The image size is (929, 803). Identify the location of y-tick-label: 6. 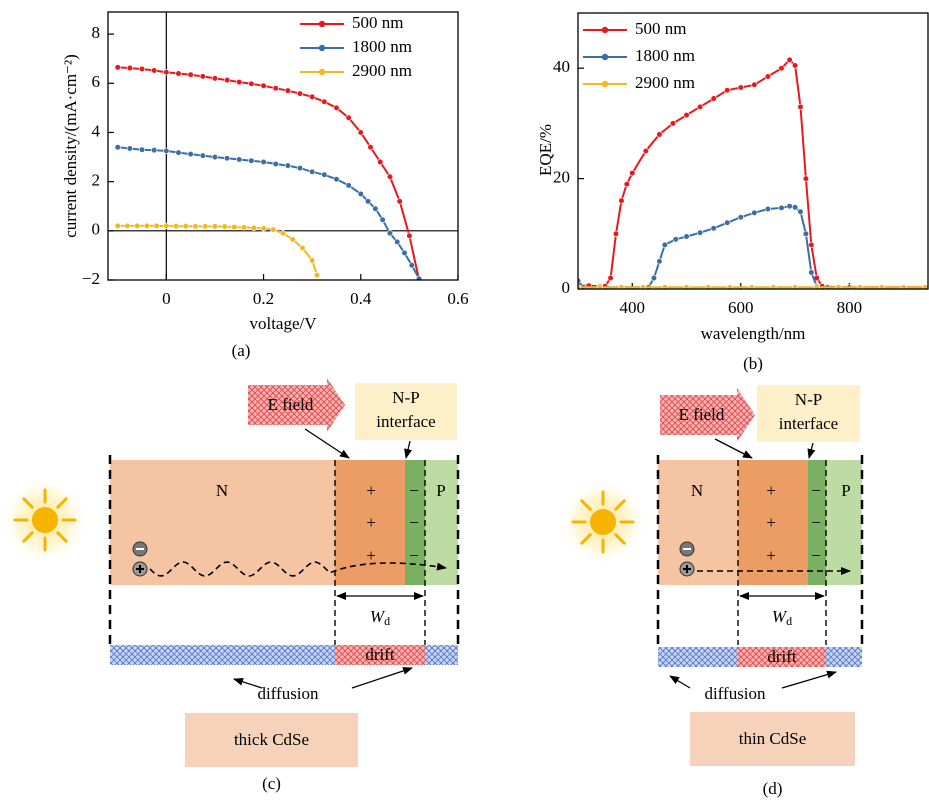
(96, 81).